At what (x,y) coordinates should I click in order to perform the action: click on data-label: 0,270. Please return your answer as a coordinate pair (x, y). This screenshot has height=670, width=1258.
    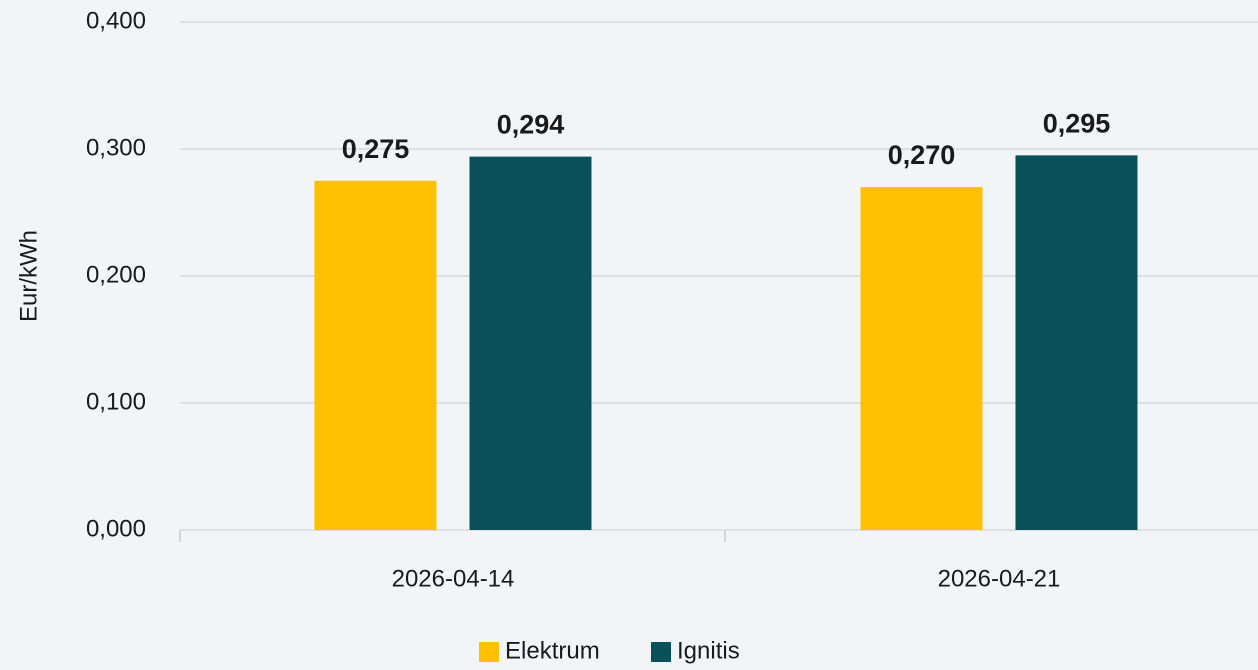
    Looking at the image, I should click on (922, 155).